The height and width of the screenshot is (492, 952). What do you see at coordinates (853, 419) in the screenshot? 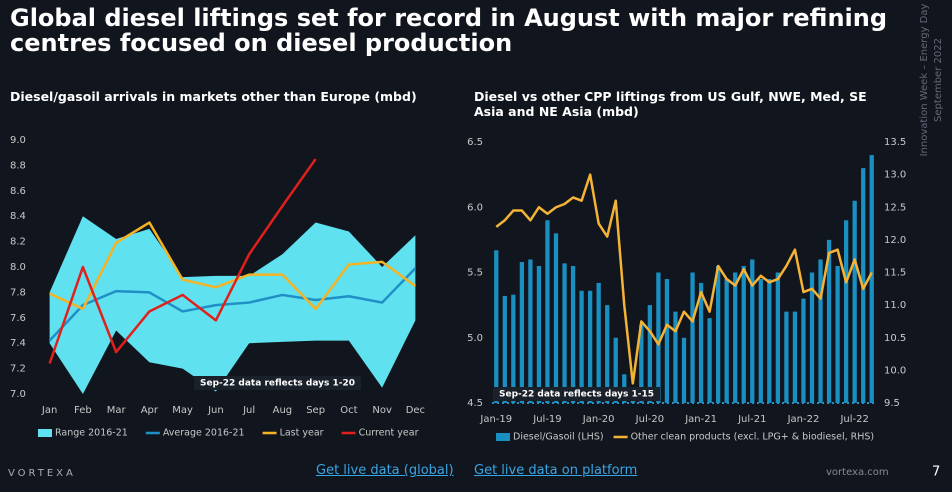
I see `x-tick-label: Jul-22` at bounding box center [853, 419].